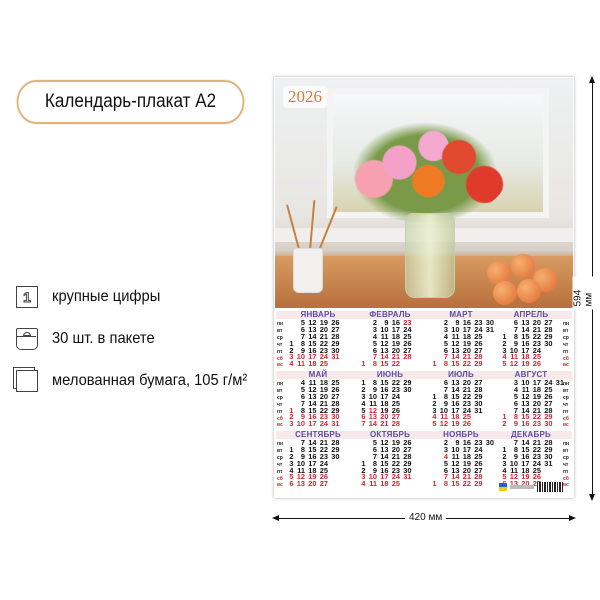  I want to click on day-cell: 25, so click(478, 456).